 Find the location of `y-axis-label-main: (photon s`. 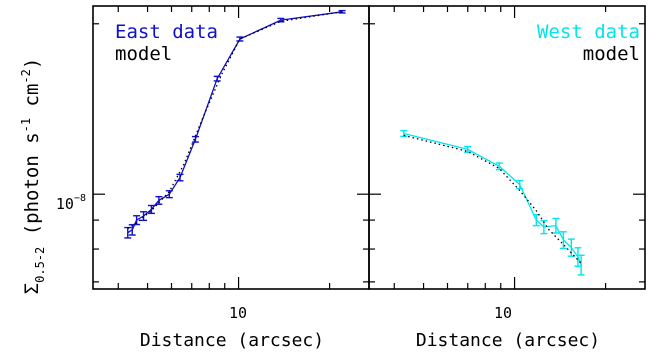

y-axis-label-main: (photon s is located at coordinates (32, 189).